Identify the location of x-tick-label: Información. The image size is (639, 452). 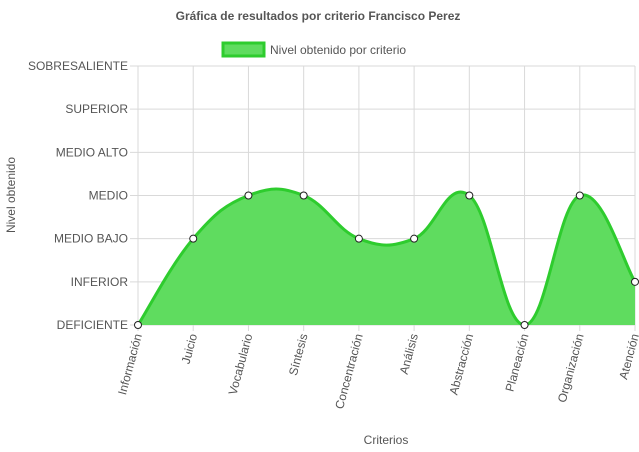
(130, 364).